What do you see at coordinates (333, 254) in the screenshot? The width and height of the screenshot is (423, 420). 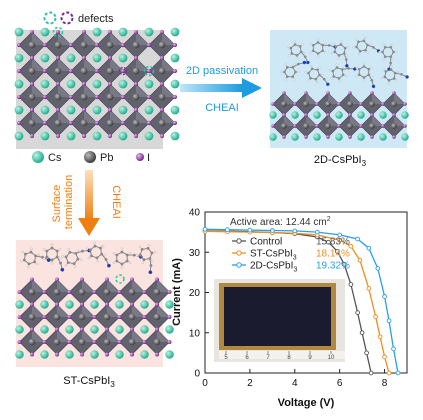 I see `efficiency-label: 18.14%` at bounding box center [333, 254].